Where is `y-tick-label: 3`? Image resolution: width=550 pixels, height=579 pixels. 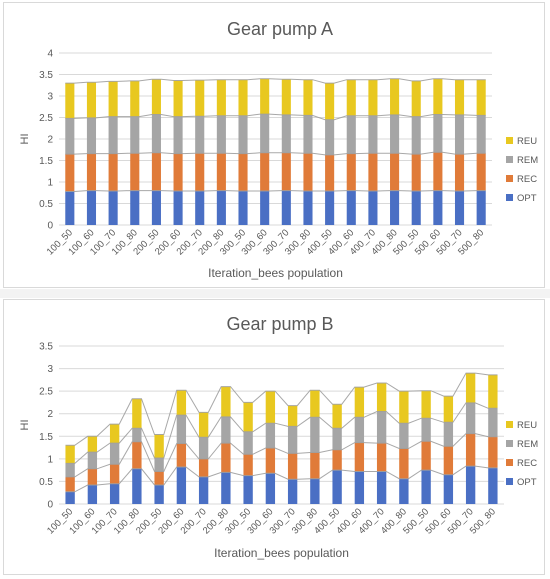 y-tick-label: 3 is located at coordinates (50, 369).